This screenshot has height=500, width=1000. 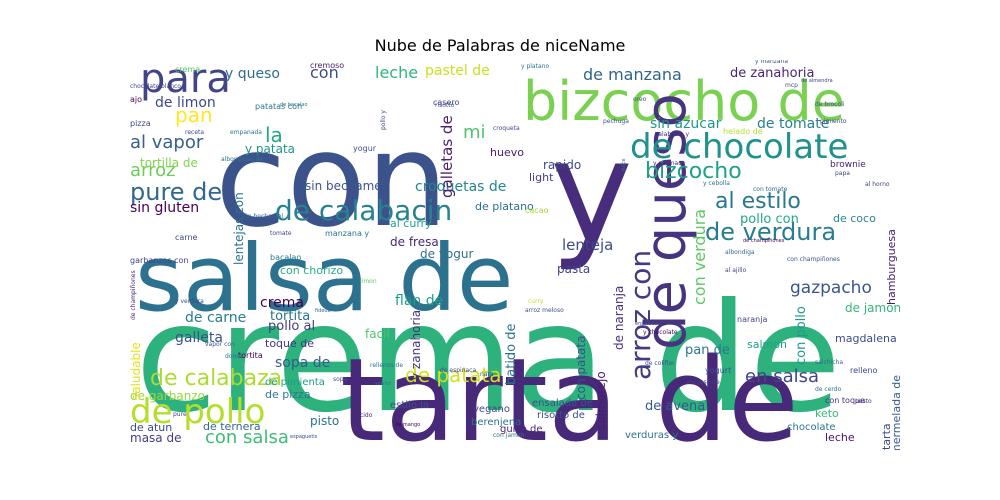 I want to click on word-tarta-de: tarta de, so click(x=569, y=392).